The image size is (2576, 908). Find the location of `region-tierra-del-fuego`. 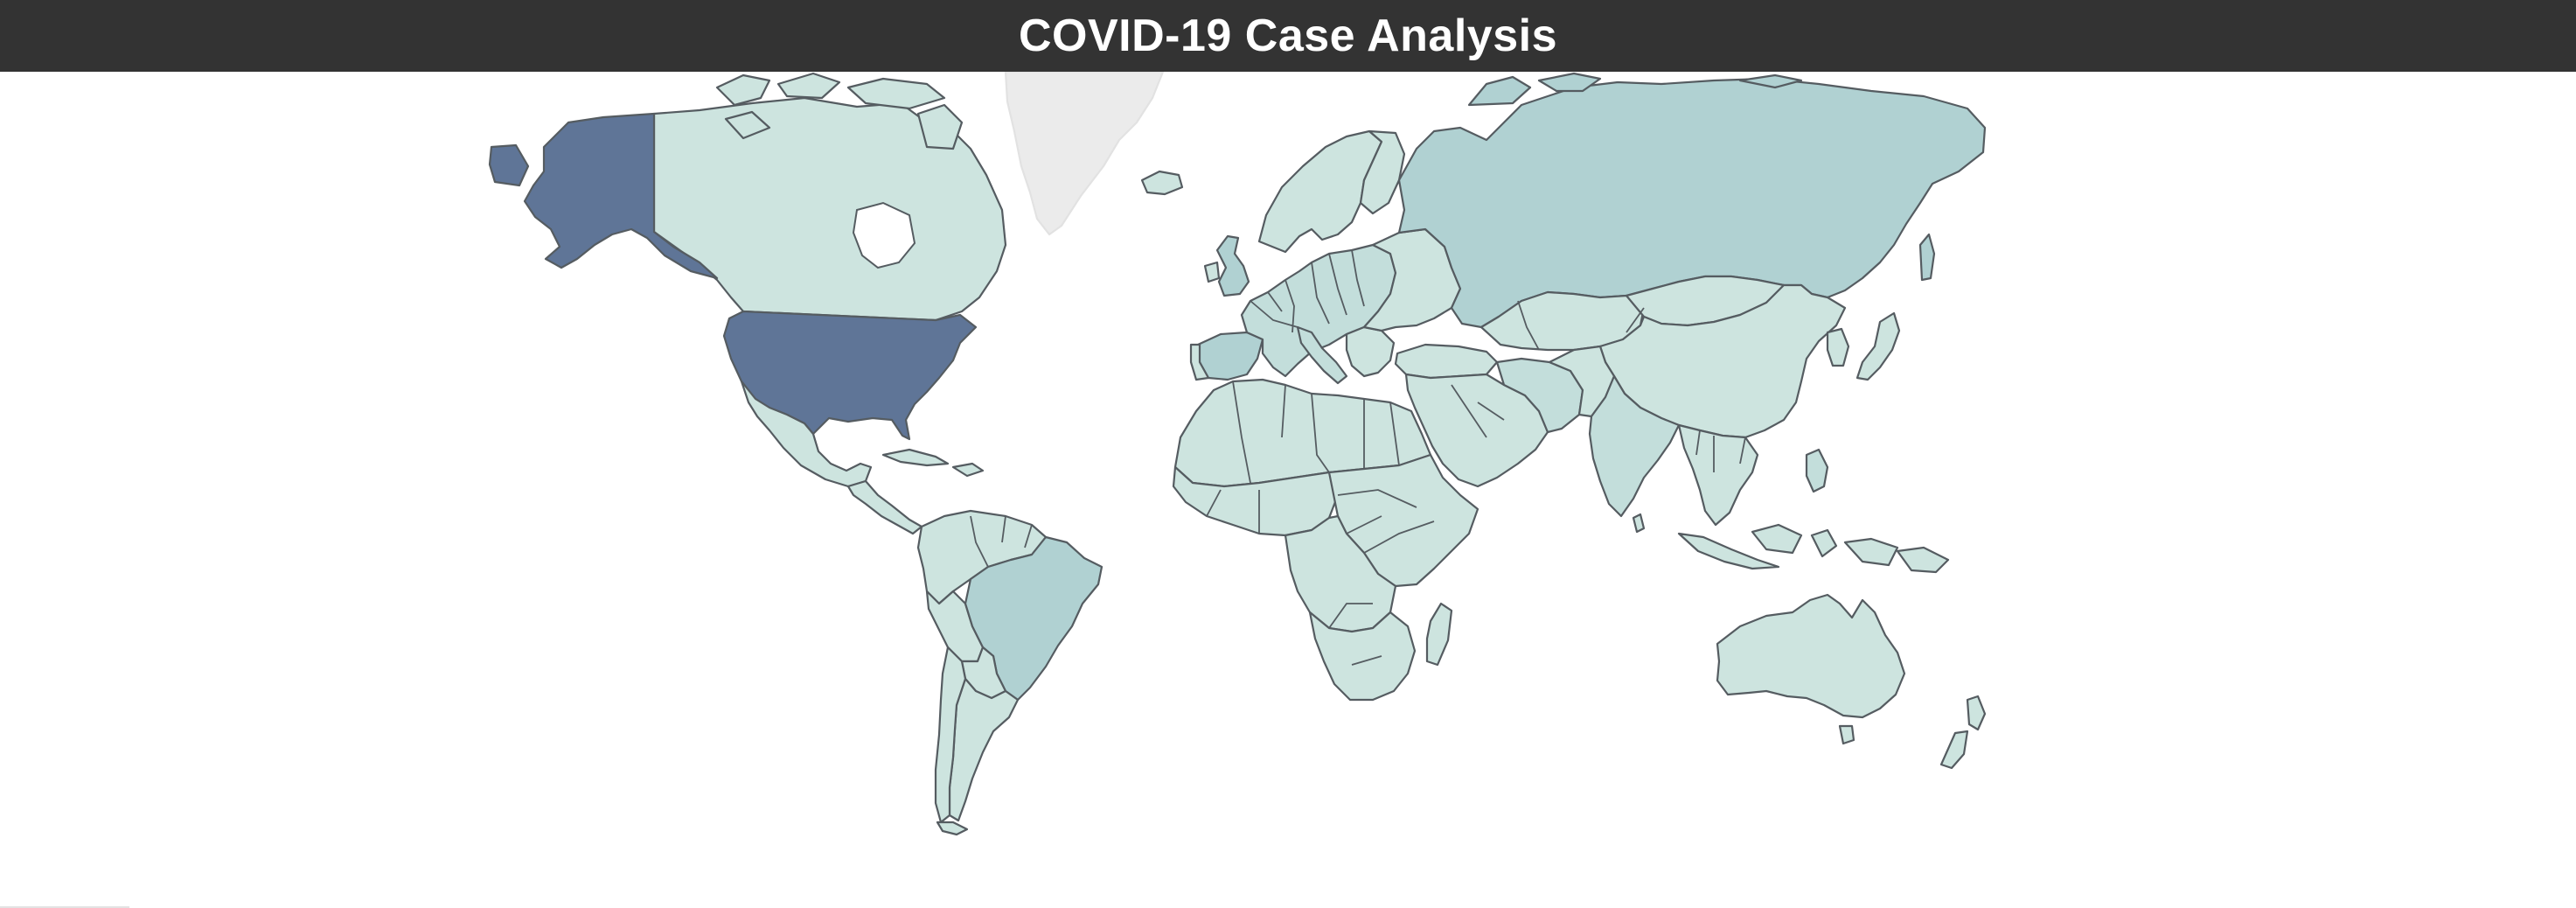

region-tierra-del-fuego is located at coordinates (952, 828).